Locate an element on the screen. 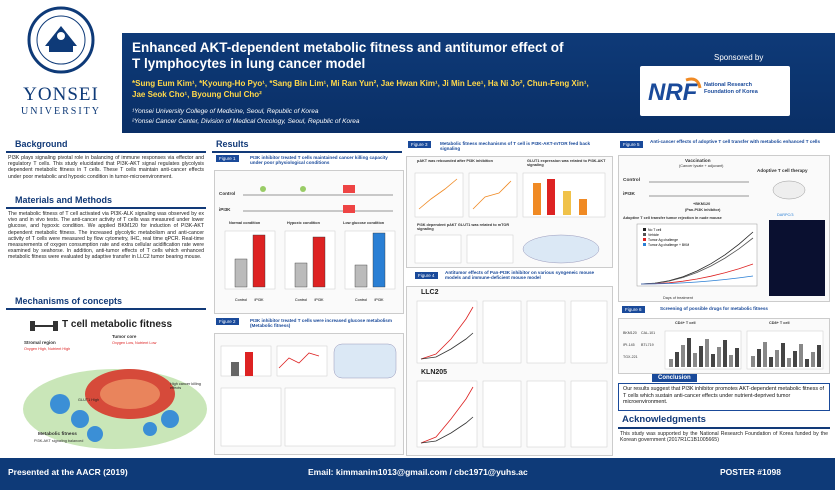 Image resolution: width=835 pixels, height=490 pixels. fig5-vaccination-label: Vaccination is located at coordinates (698, 160).